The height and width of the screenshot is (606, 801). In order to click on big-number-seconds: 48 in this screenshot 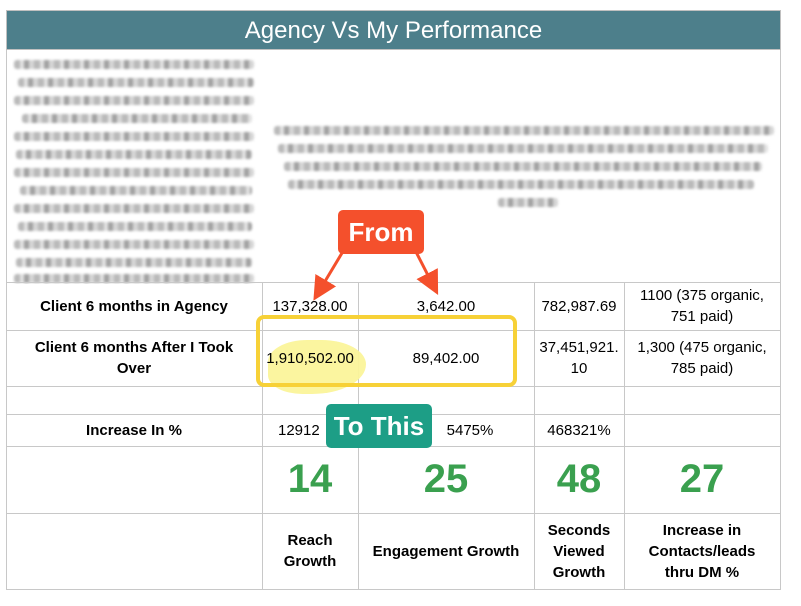, I will do `click(579, 479)`.